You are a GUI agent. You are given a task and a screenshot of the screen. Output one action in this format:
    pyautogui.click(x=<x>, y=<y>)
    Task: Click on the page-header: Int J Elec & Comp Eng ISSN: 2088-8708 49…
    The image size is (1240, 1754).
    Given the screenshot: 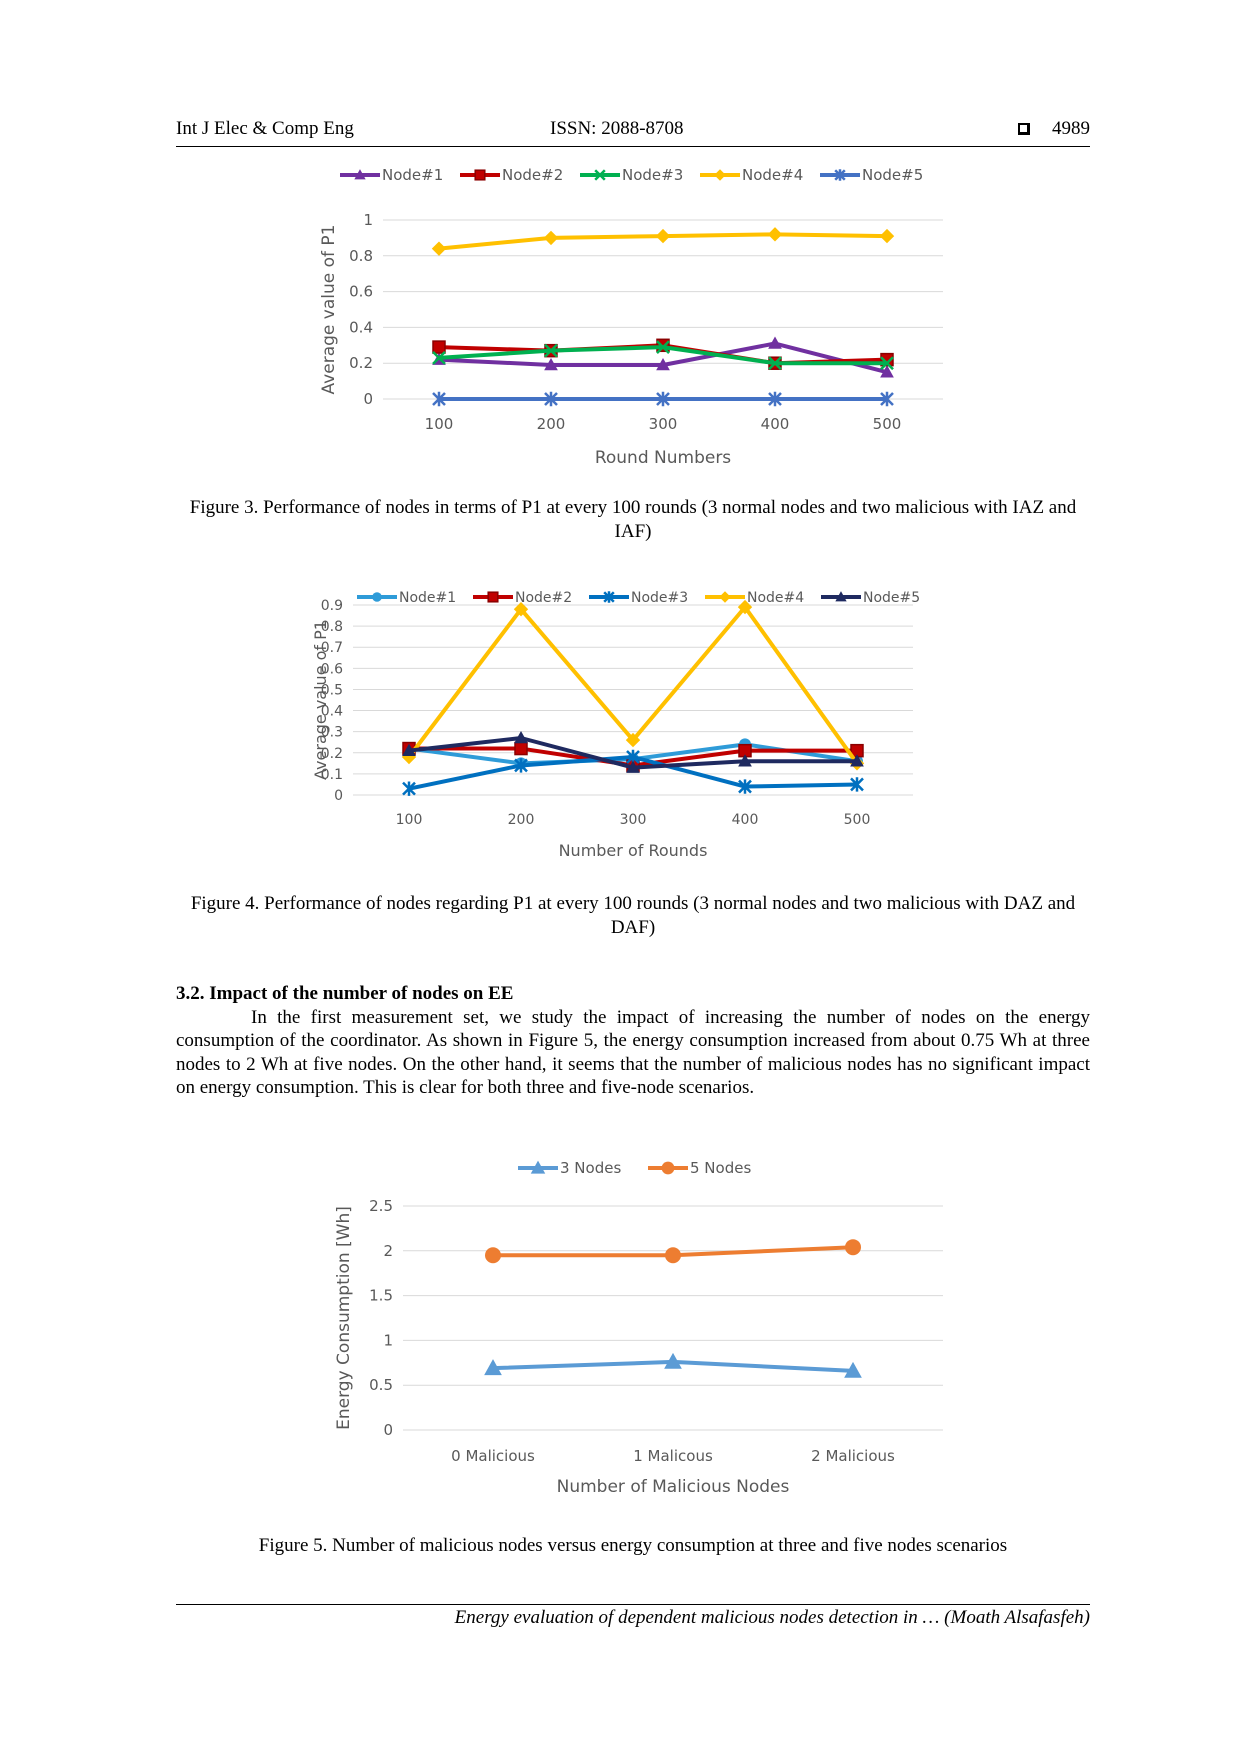 What is the action you would take?
    pyautogui.click(x=633, y=132)
    